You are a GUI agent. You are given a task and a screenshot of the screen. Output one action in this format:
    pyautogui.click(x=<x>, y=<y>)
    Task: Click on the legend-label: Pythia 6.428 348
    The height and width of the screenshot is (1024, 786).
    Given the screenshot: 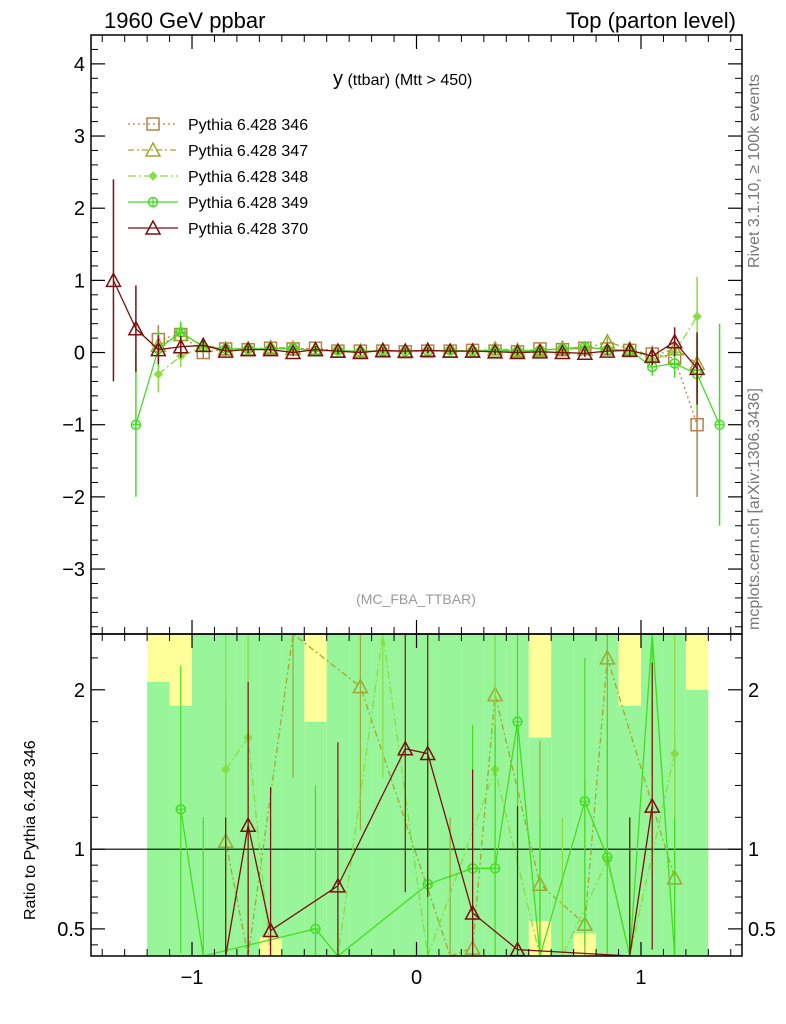 What is the action you would take?
    pyautogui.click(x=248, y=177)
    